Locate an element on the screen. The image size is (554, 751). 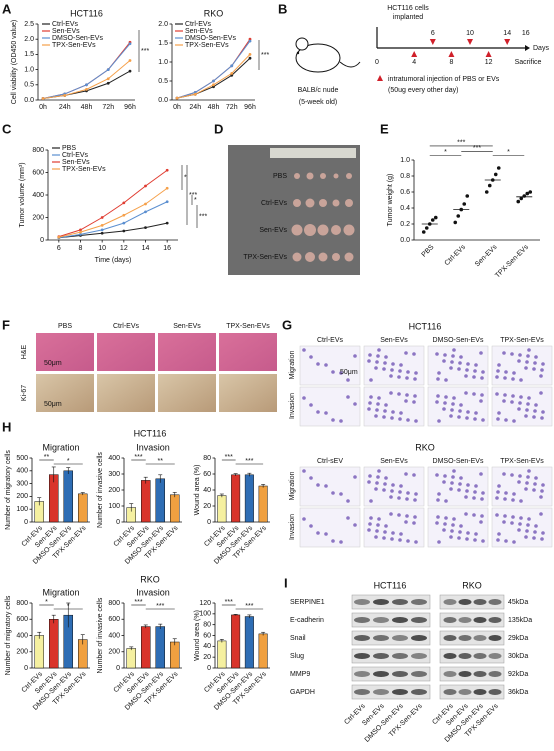
x-tick-label: 12 is located at coordinates (124, 248).